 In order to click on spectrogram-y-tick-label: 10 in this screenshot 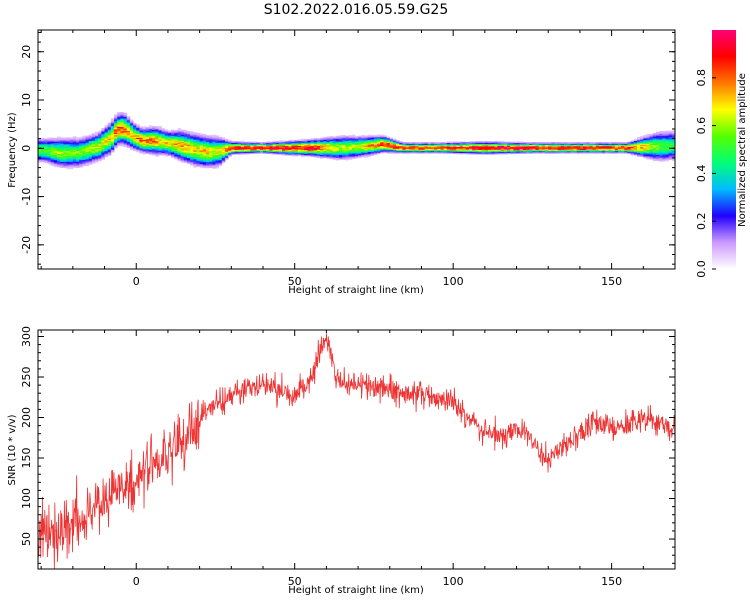, I will do `click(26, 100)`.